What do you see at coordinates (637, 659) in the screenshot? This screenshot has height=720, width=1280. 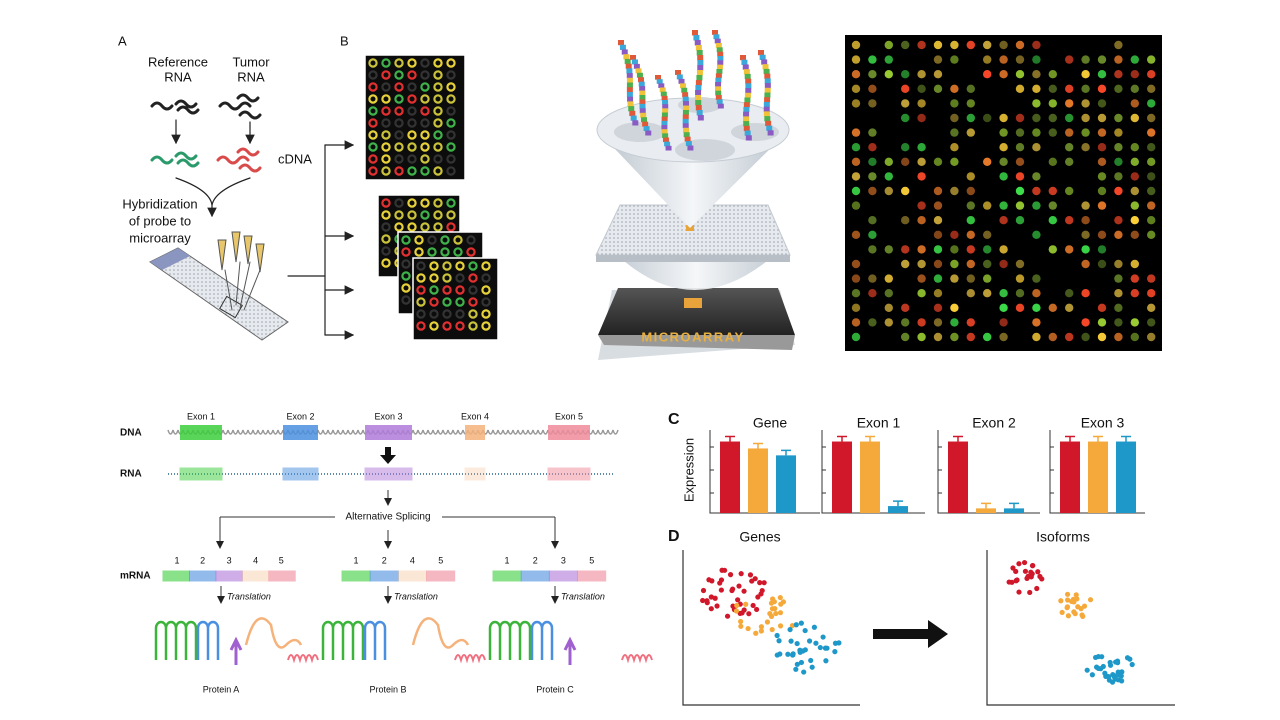 I see `protein-tail` at bounding box center [637, 659].